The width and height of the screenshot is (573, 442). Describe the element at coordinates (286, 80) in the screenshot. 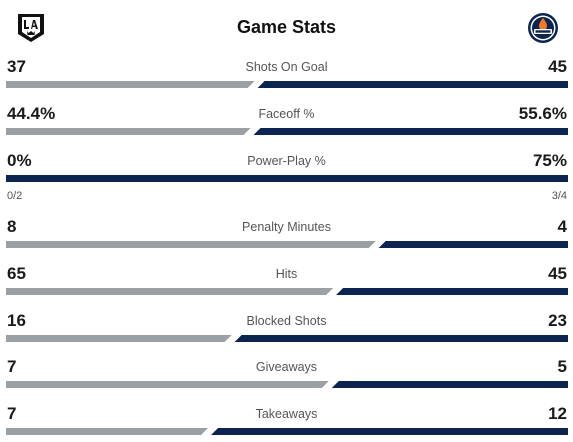

I see `stat-row: 37 Shots On Goal 45` at that location.